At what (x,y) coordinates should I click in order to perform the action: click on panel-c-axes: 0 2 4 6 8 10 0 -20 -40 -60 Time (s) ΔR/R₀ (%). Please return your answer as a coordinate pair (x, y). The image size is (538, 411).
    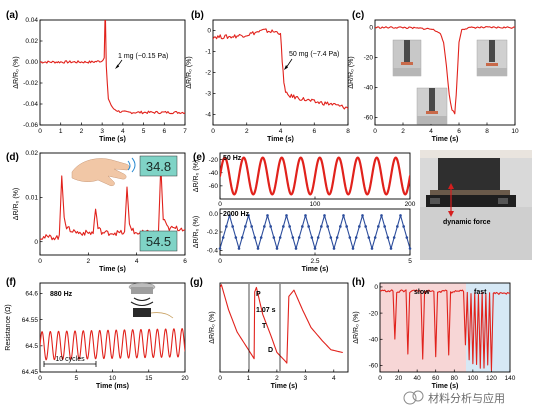
    Looking at the image, I should click on (433, 84).